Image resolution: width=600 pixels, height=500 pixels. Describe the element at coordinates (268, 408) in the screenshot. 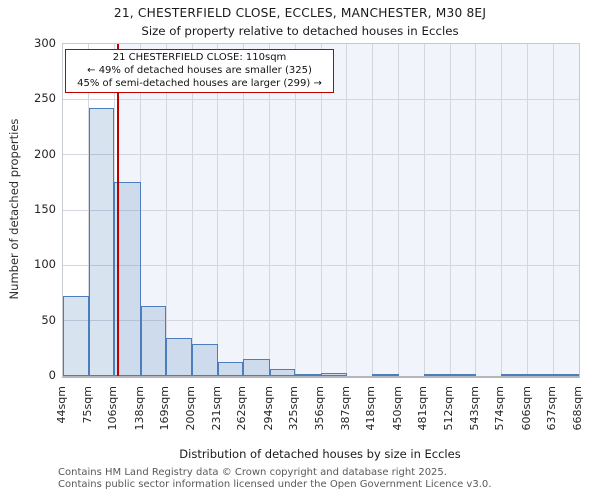

I see `x-tick-label: 294sqm` at that location.